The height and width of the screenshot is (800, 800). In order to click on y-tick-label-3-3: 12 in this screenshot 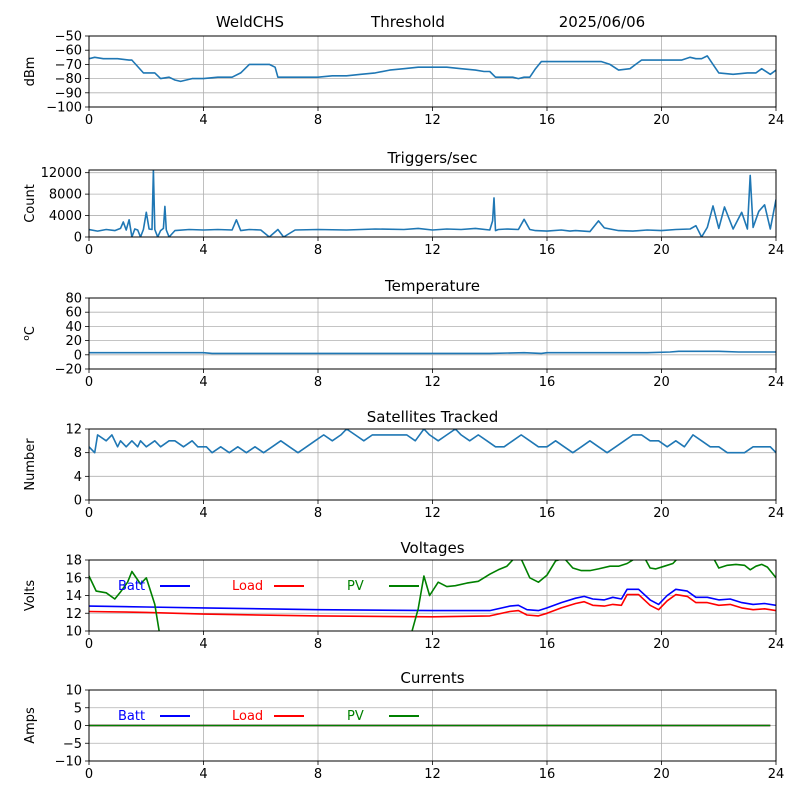, I will do `click(73, 430)`.